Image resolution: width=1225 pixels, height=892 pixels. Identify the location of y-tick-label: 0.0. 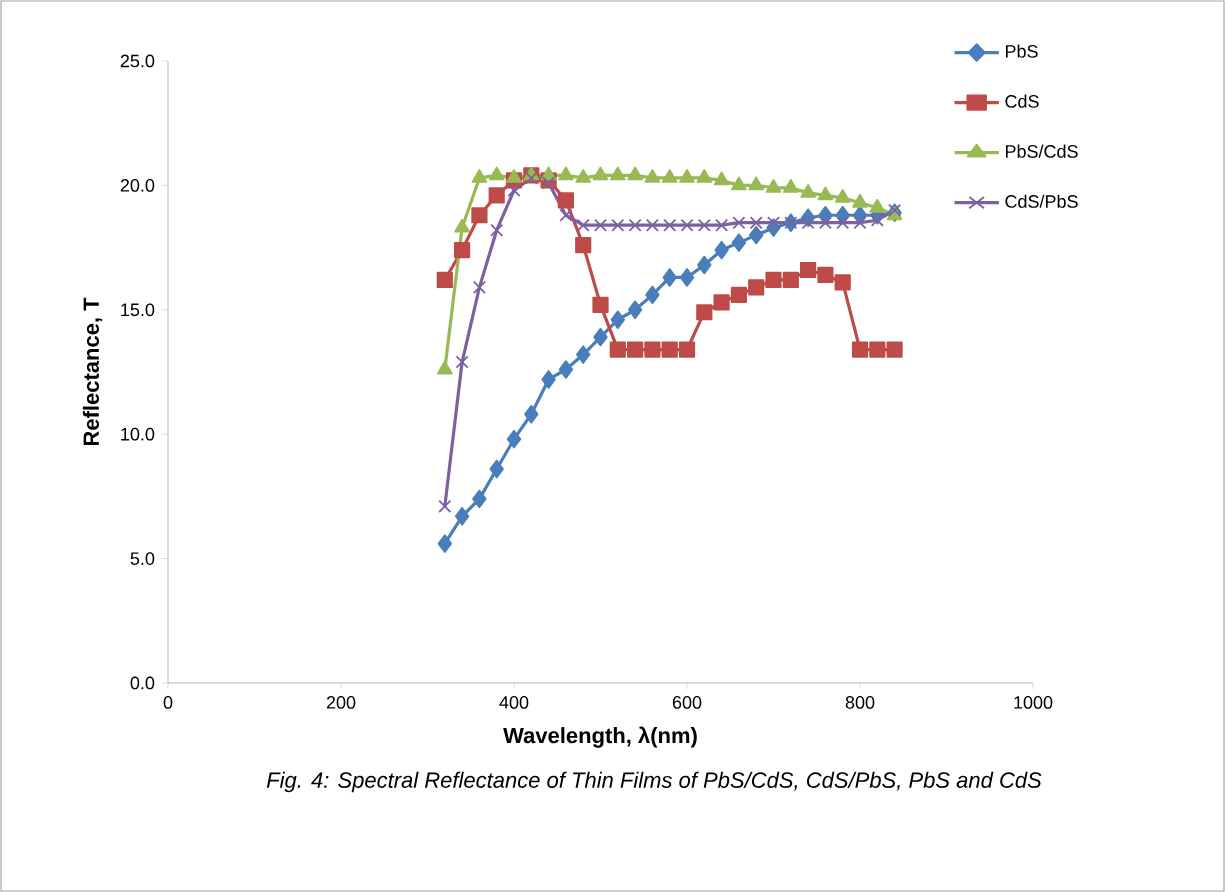
(142, 683).